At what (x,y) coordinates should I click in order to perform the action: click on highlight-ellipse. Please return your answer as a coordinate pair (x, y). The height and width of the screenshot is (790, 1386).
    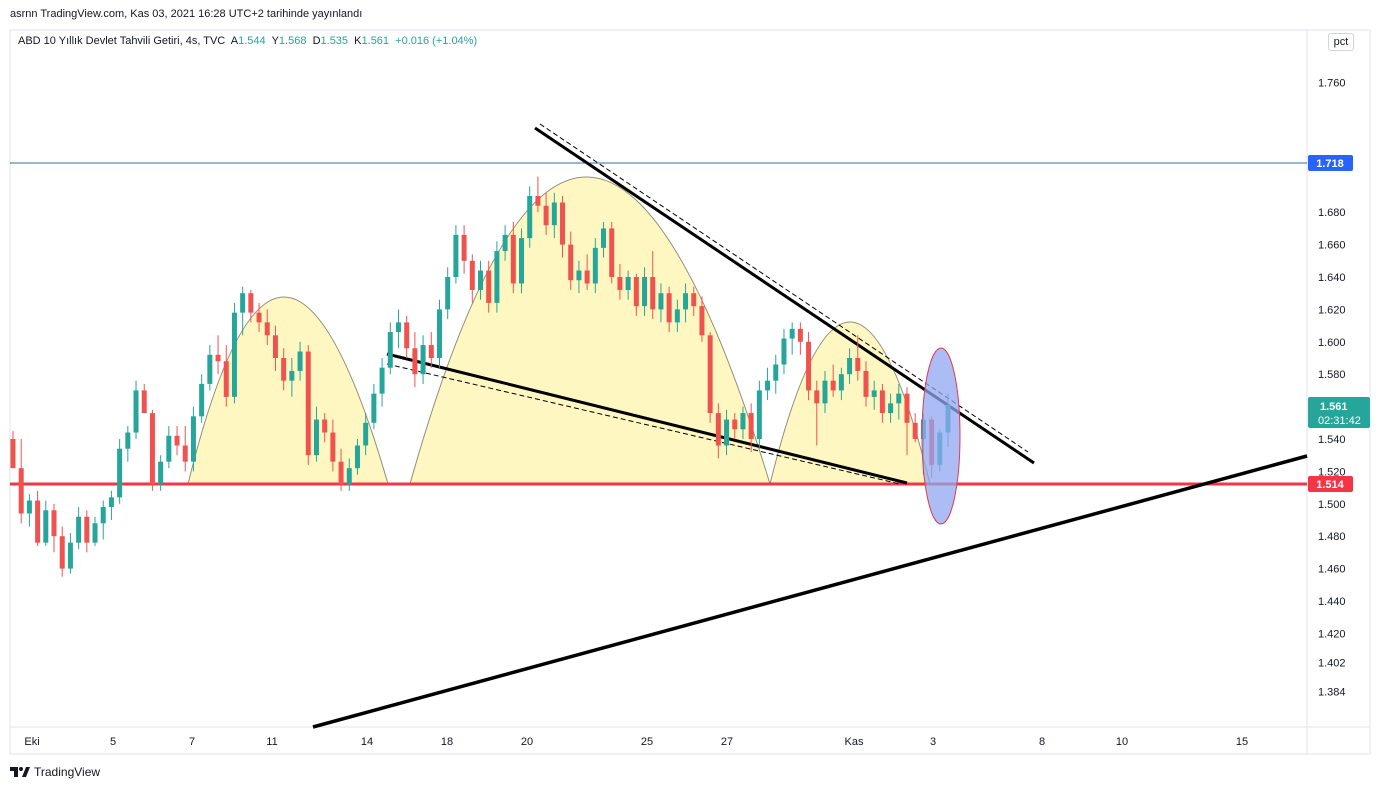
    Looking at the image, I should click on (941, 436).